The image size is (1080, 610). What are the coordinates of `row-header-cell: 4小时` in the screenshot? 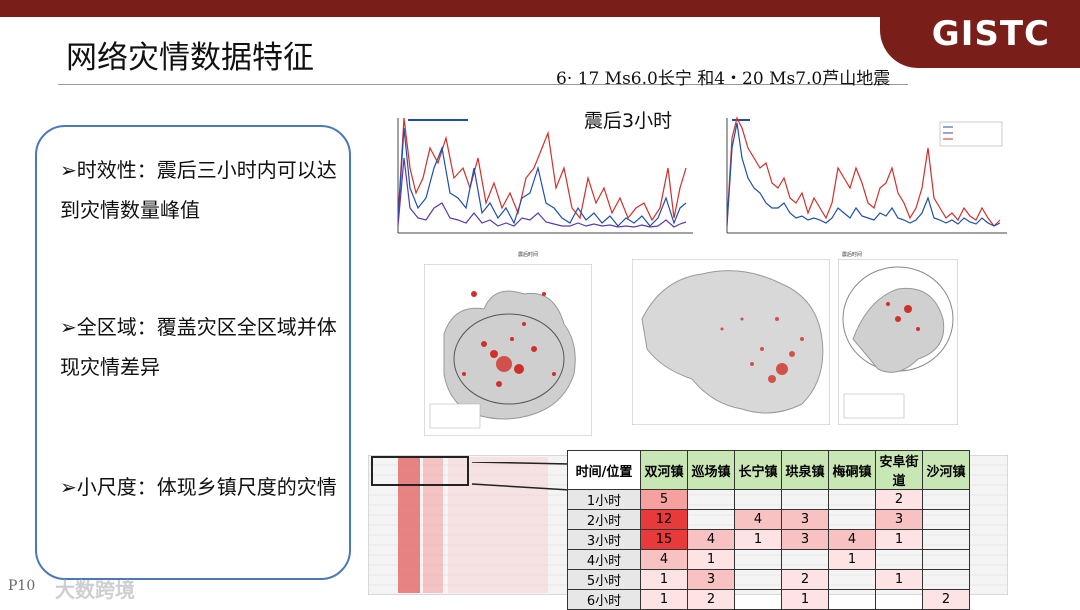 It's located at (604, 559).